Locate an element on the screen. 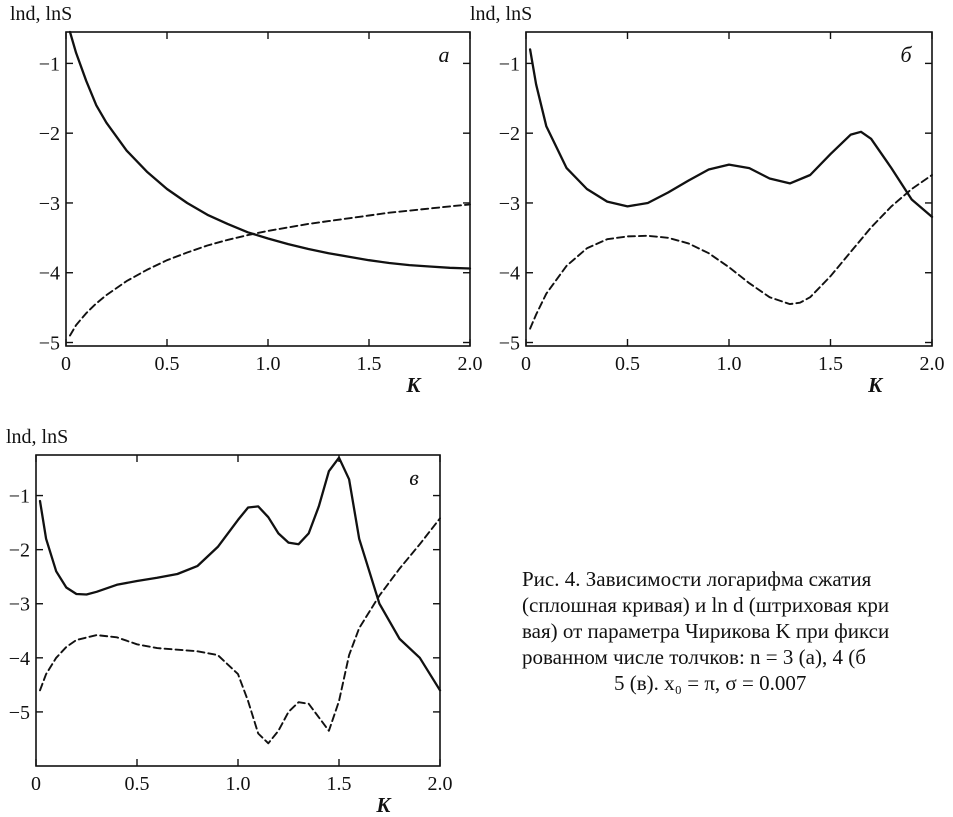  caption-line-3: вая) от параметра Чирикова K при фикси is located at coordinates (706, 631).